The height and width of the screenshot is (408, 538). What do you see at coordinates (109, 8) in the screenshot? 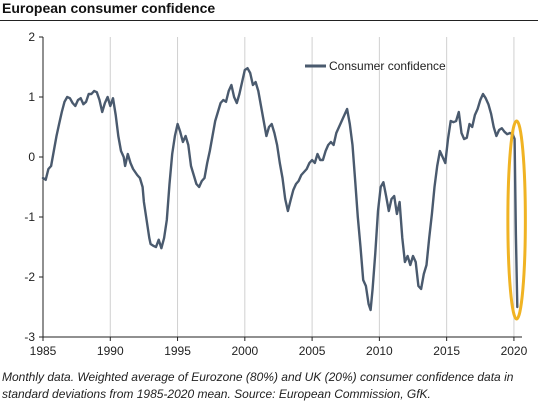
I see `chart-title: European consumer confidence` at bounding box center [109, 8].